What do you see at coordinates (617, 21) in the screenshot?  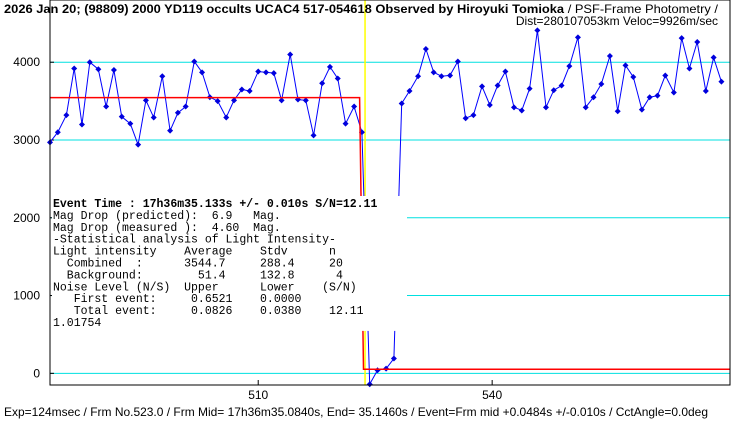 I see `subtitle: Dist=280107053km Veloc=9926m/sec` at bounding box center [617, 21].